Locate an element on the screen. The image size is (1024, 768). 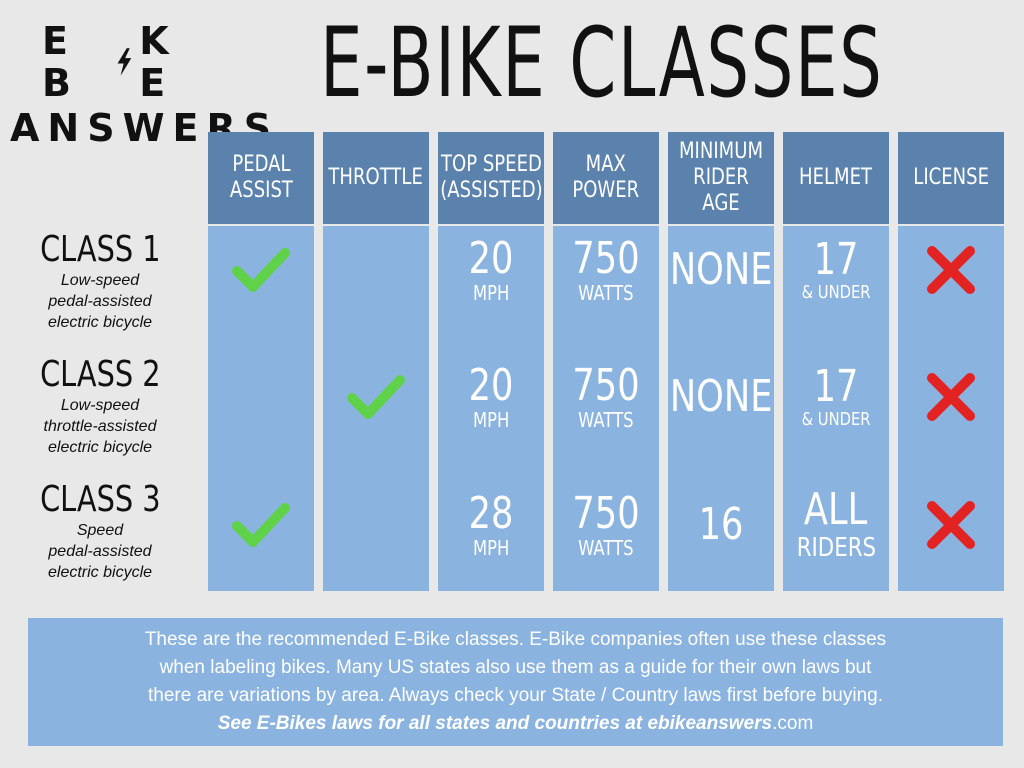
column-header: HELMET is located at coordinates (836, 178).